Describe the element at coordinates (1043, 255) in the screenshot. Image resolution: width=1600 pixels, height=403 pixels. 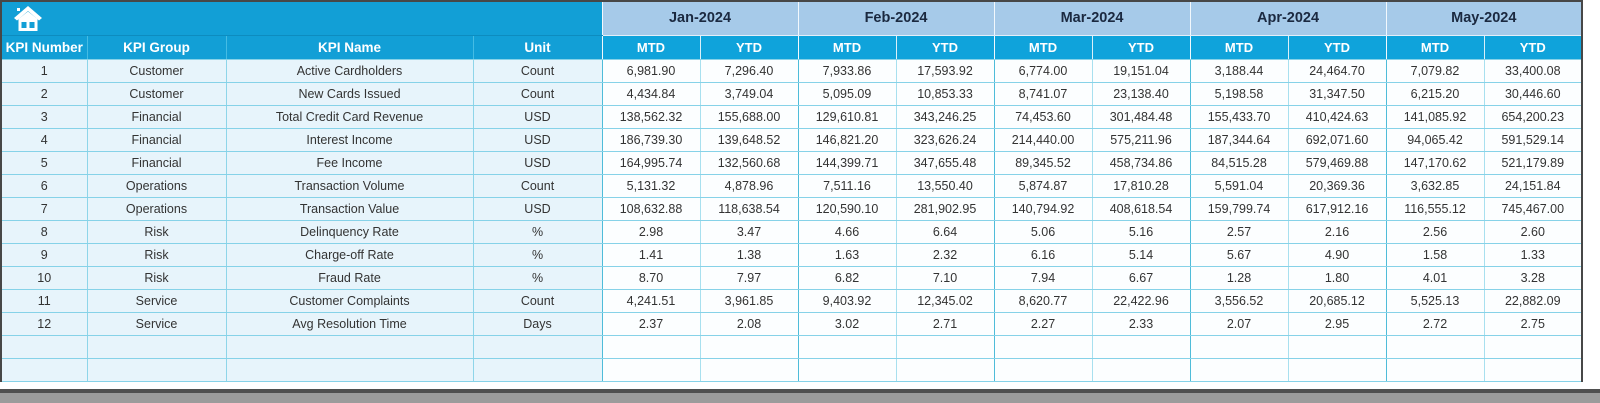
I see `cell-value: 6.16` at that location.